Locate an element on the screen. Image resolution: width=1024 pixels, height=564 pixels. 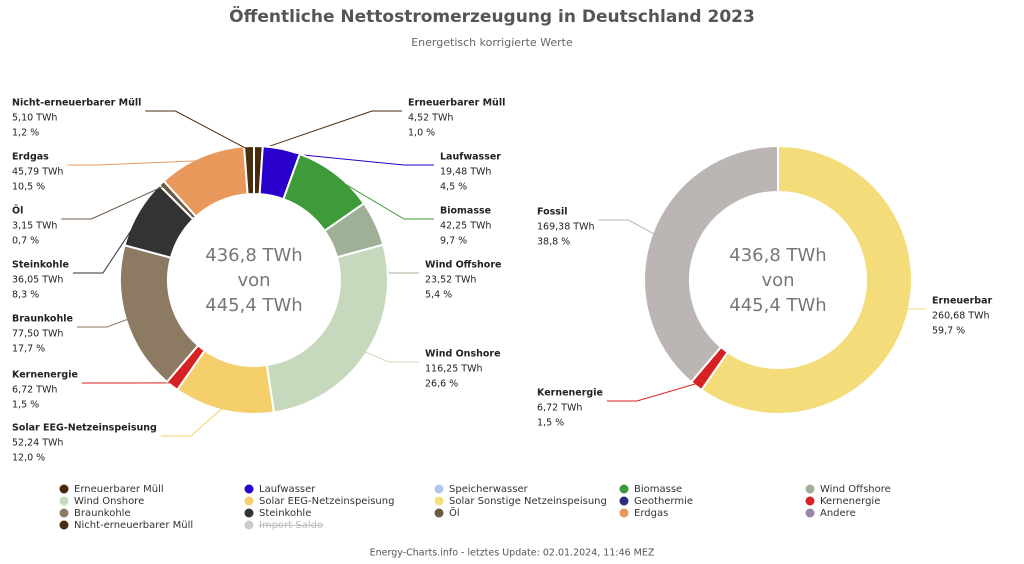
slice-value: 5,10 TWh is located at coordinates (34, 118).